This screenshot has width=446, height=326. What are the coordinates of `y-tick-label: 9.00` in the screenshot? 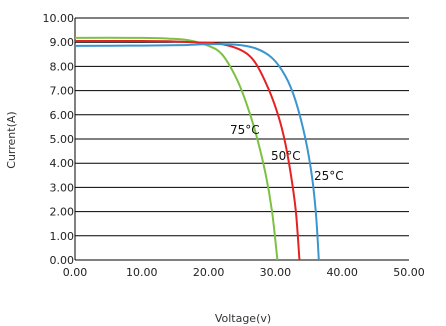 It's located at (62, 42).